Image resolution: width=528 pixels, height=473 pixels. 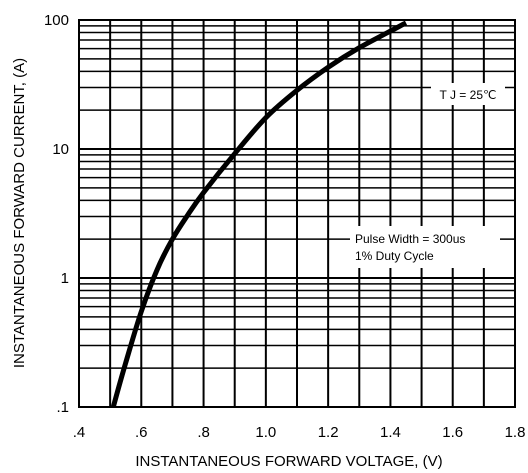 I want to click on duty-cycle-annotation: 1% Duty Cycle, so click(x=394, y=256).